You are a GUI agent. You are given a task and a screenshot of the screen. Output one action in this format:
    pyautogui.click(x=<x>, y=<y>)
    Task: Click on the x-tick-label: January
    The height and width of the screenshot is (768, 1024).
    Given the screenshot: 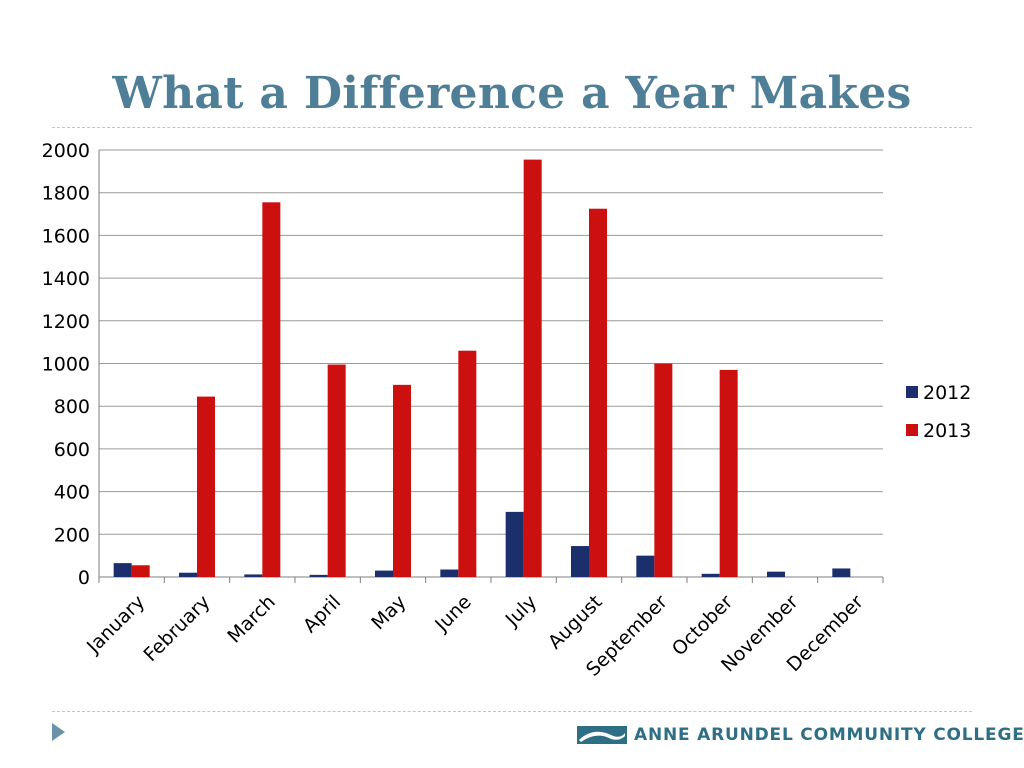 What is the action you would take?
    pyautogui.click(x=115, y=624)
    